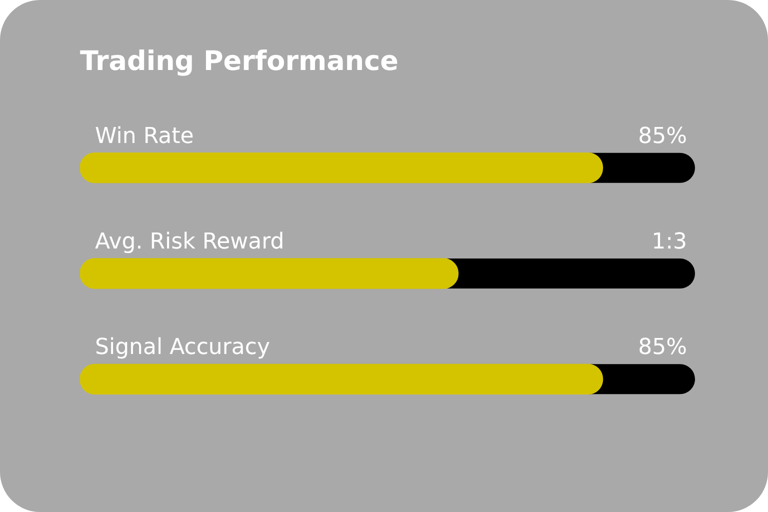 This screenshot has width=768, height=512. Describe the element at coordinates (144, 136) in the screenshot. I see `y-tick-label: Win Rate` at that location.